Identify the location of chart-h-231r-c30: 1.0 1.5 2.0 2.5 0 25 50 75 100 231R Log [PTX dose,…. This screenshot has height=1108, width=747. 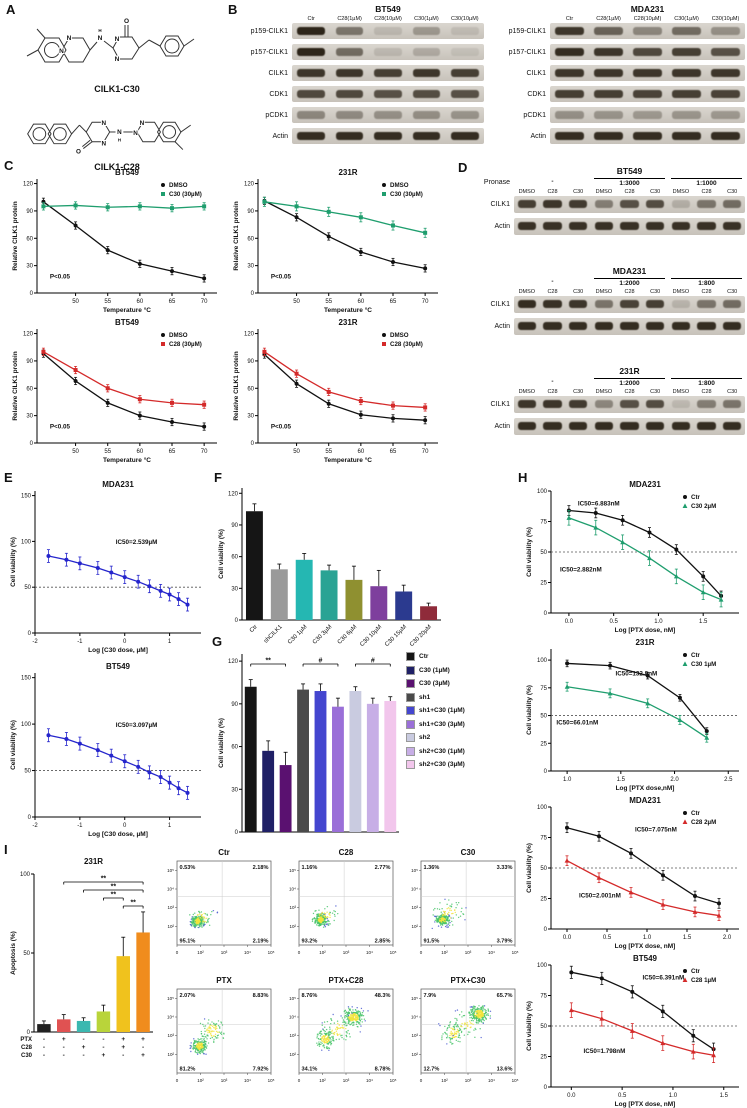
(632, 715).